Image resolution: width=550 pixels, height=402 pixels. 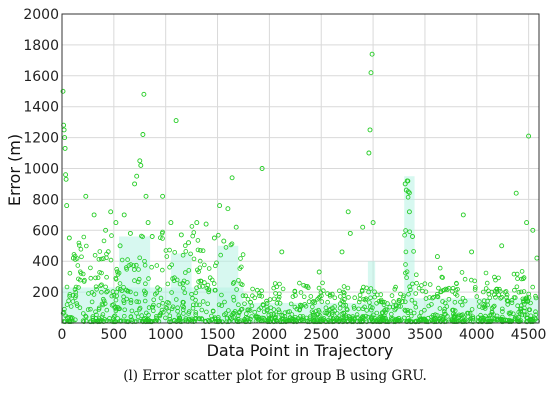 I want to click on shade-band, so click(x=371, y=292).